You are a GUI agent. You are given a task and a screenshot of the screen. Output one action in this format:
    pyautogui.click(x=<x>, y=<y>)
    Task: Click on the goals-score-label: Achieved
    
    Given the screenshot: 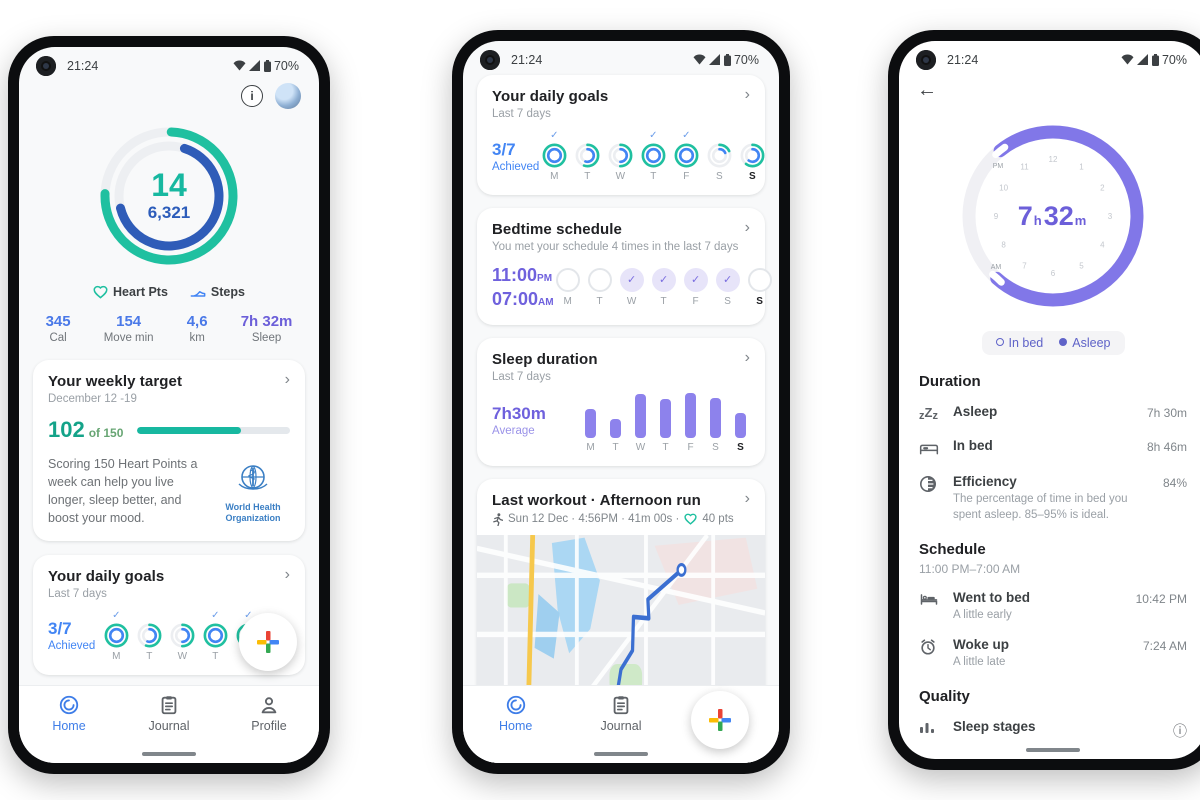 What is the action you would take?
    pyautogui.click(x=516, y=166)
    